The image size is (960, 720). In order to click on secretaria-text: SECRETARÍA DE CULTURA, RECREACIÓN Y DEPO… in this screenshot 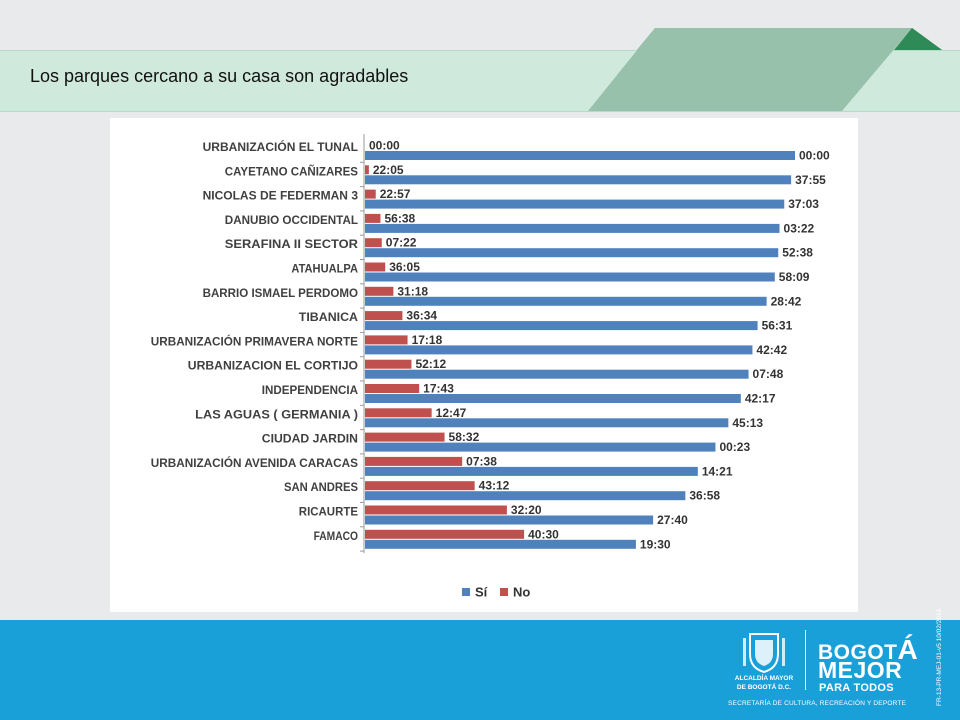, I will do `click(817, 703)`.